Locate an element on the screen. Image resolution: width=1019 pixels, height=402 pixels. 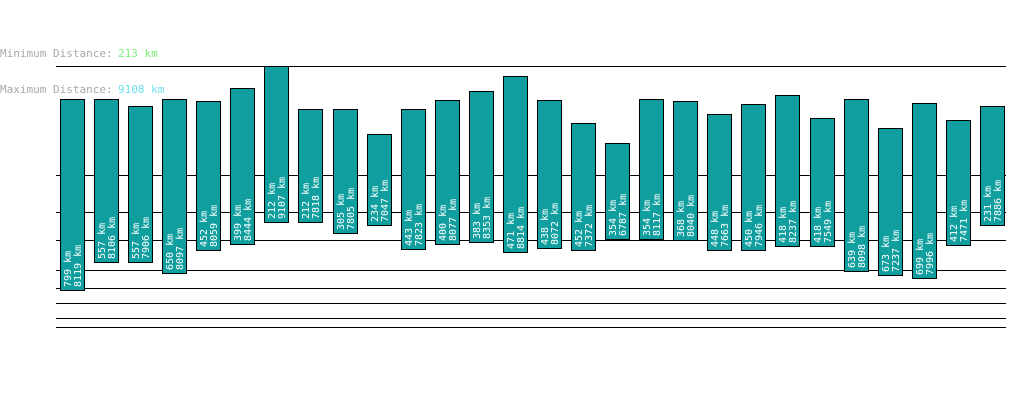
bar-27-max-label: 7471 km is located at coordinates (964, 221).